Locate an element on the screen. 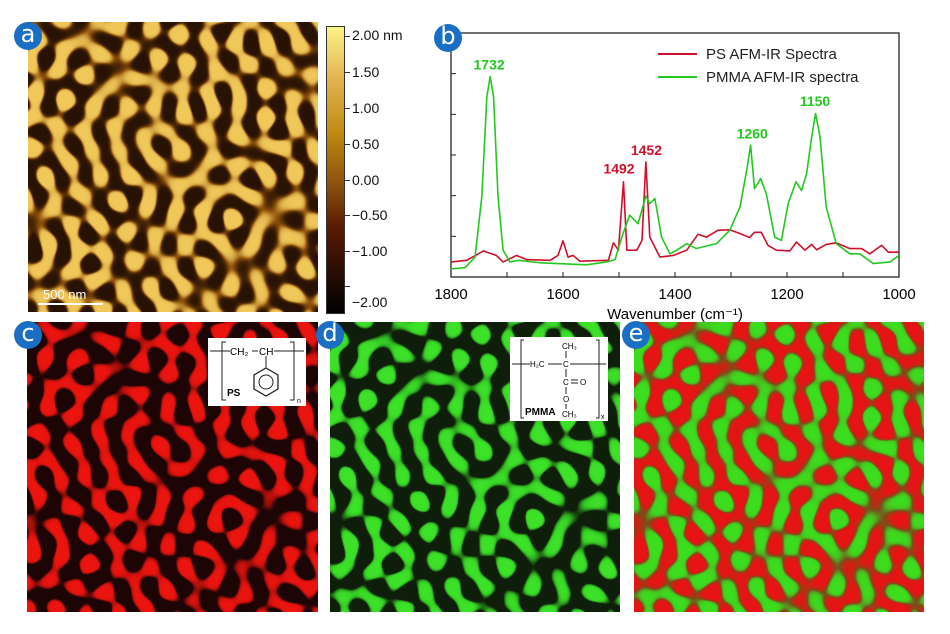 Image resolution: width=950 pixels, height=634 pixels. pmma-h2c-label: H₂C is located at coordinates (537, 364).